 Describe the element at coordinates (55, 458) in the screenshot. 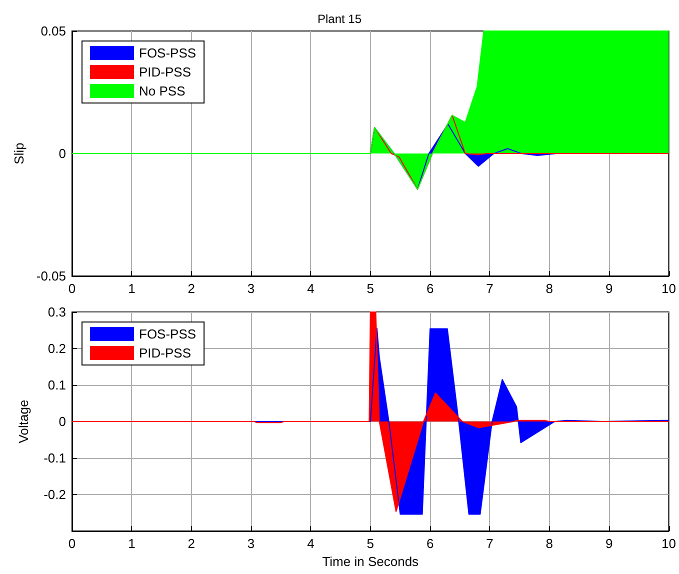

I see `y-tick-label: -0.1` at that location.